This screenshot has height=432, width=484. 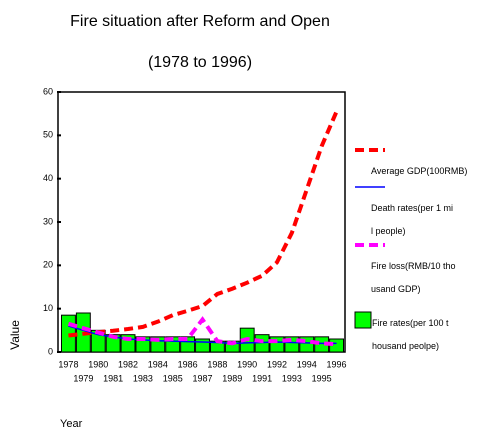 What do you see at coordinates (307, 364) in the screenshot?
I see `x-tick-label: 1994` at bounding box center [307, 364].